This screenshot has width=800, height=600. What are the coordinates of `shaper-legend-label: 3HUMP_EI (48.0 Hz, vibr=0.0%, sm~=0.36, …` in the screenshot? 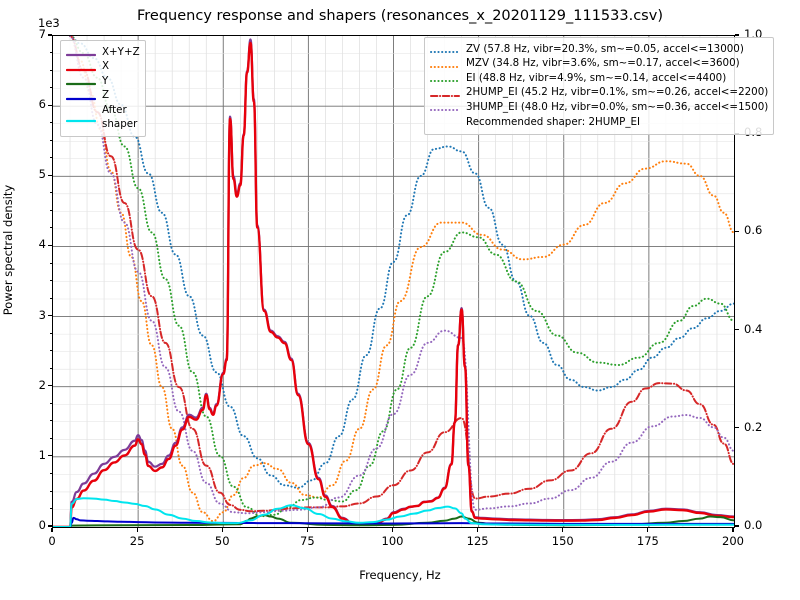 It's located at (617, 106).